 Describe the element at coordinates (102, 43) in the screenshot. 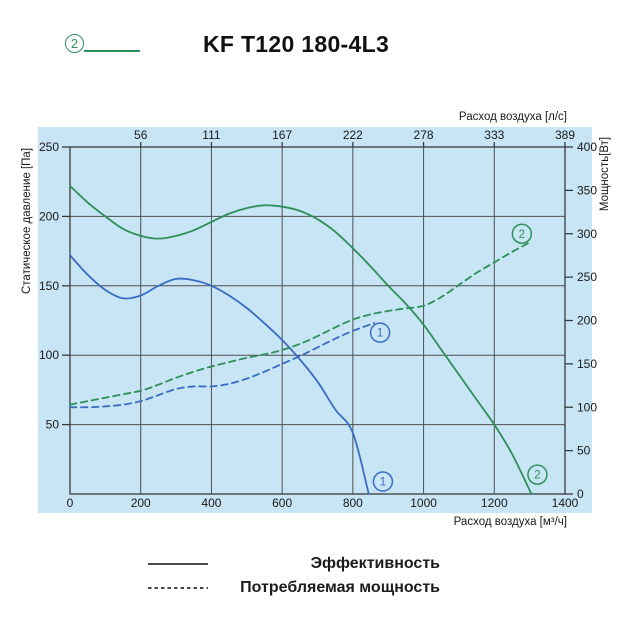

I see `curve-2-header-marker: 2` at that location.